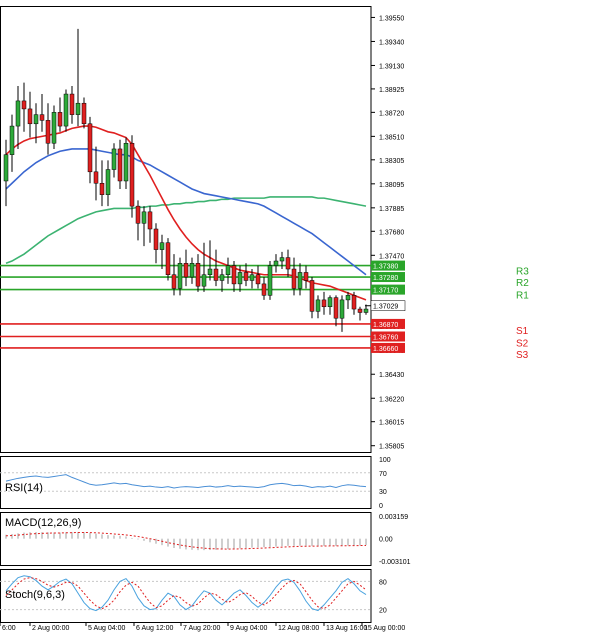 The image size is (600, 633). Describe the element at coordinates (391, 447) in the screenshot. I see `price-tick-label: 1.35805` at that location.